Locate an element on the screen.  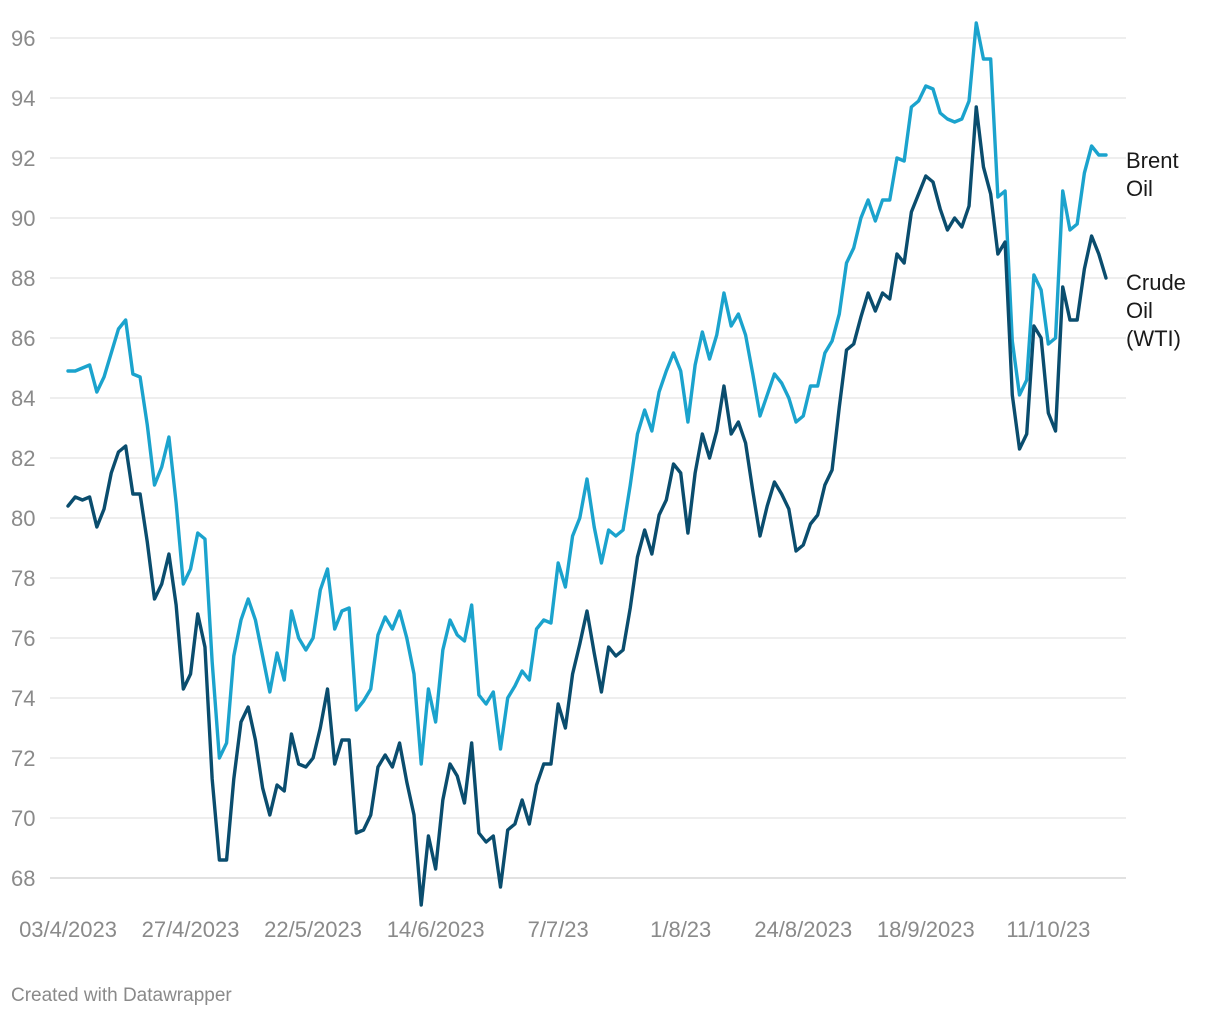
series-label-wti-2: (WTI) is located at coordinates (1153, 338).